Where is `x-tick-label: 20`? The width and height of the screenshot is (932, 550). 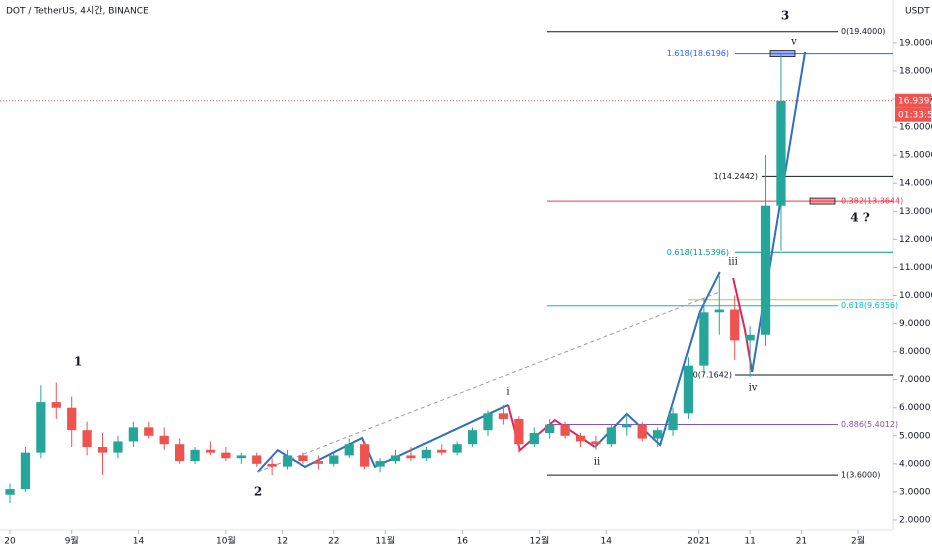
x-tick-label: 20 is located at coordinates (10, 542).